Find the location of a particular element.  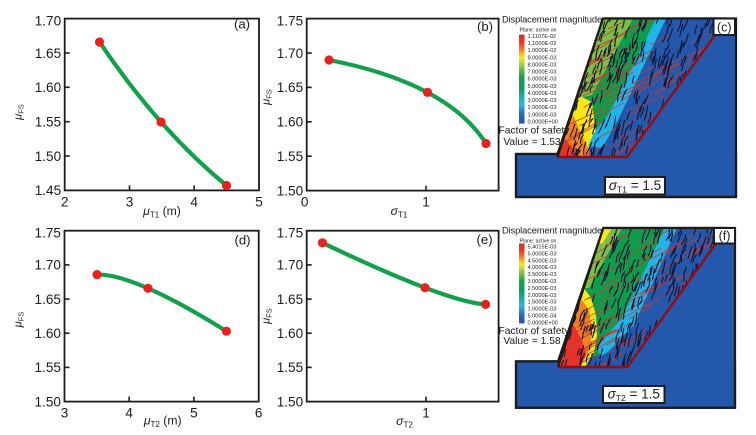

svg-text: (d) is located at coordinates (242, 240).